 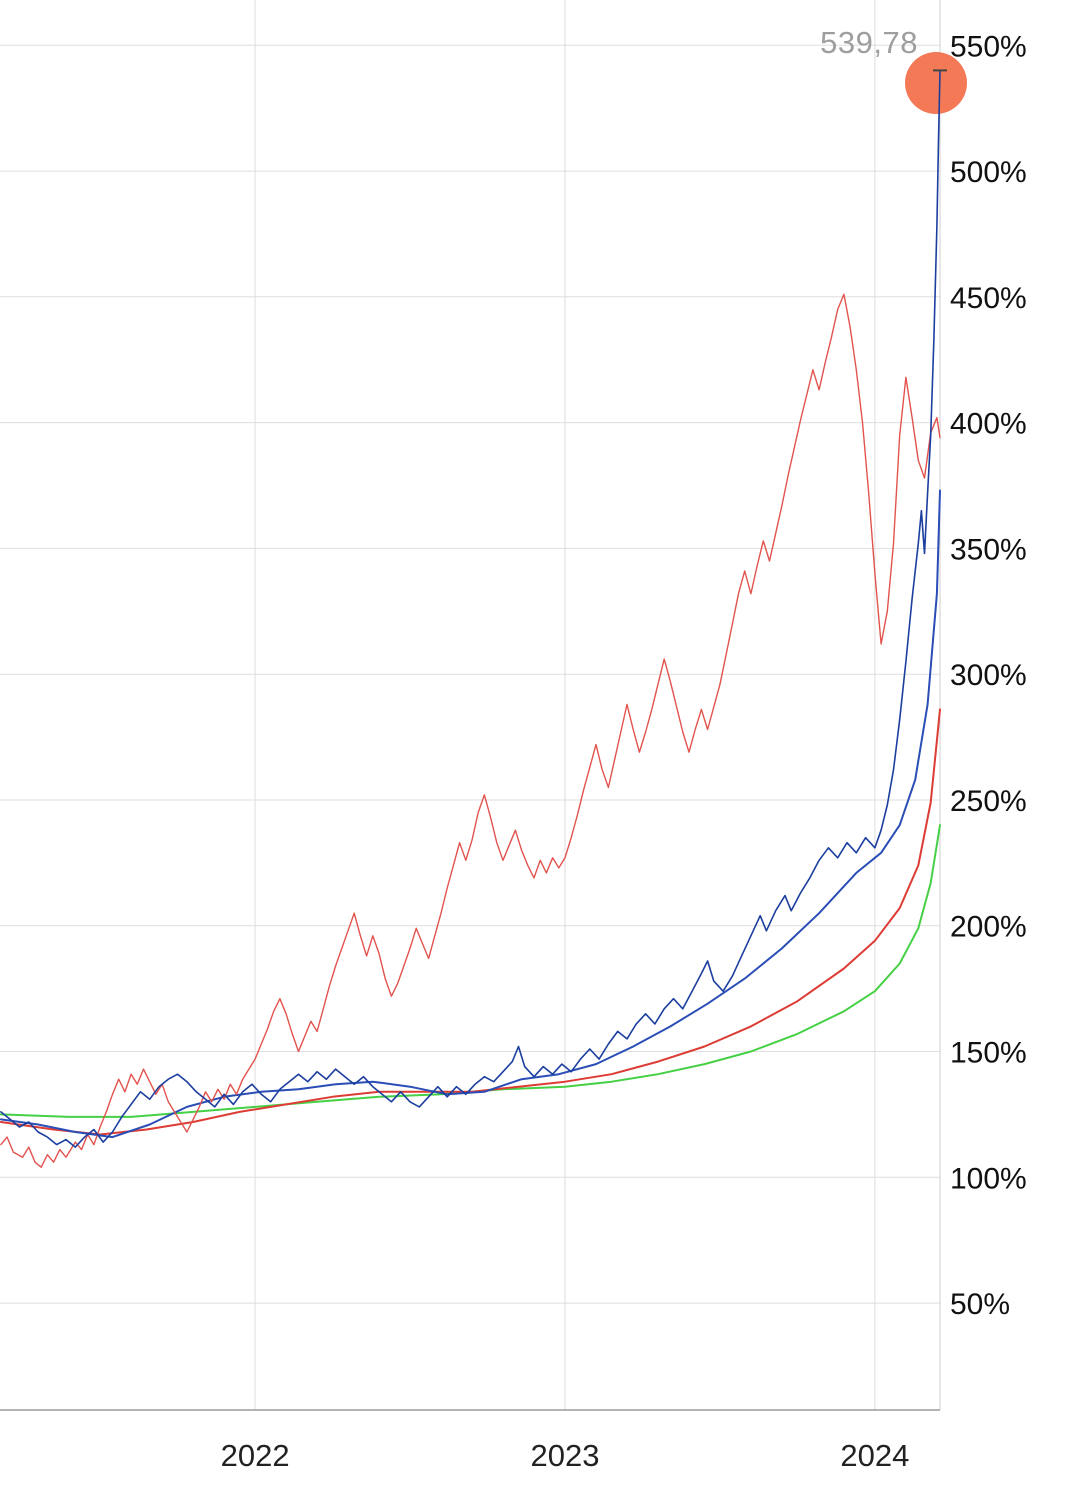 I want to click on x-axis-label: 2023, so click(x=565, y=1455).